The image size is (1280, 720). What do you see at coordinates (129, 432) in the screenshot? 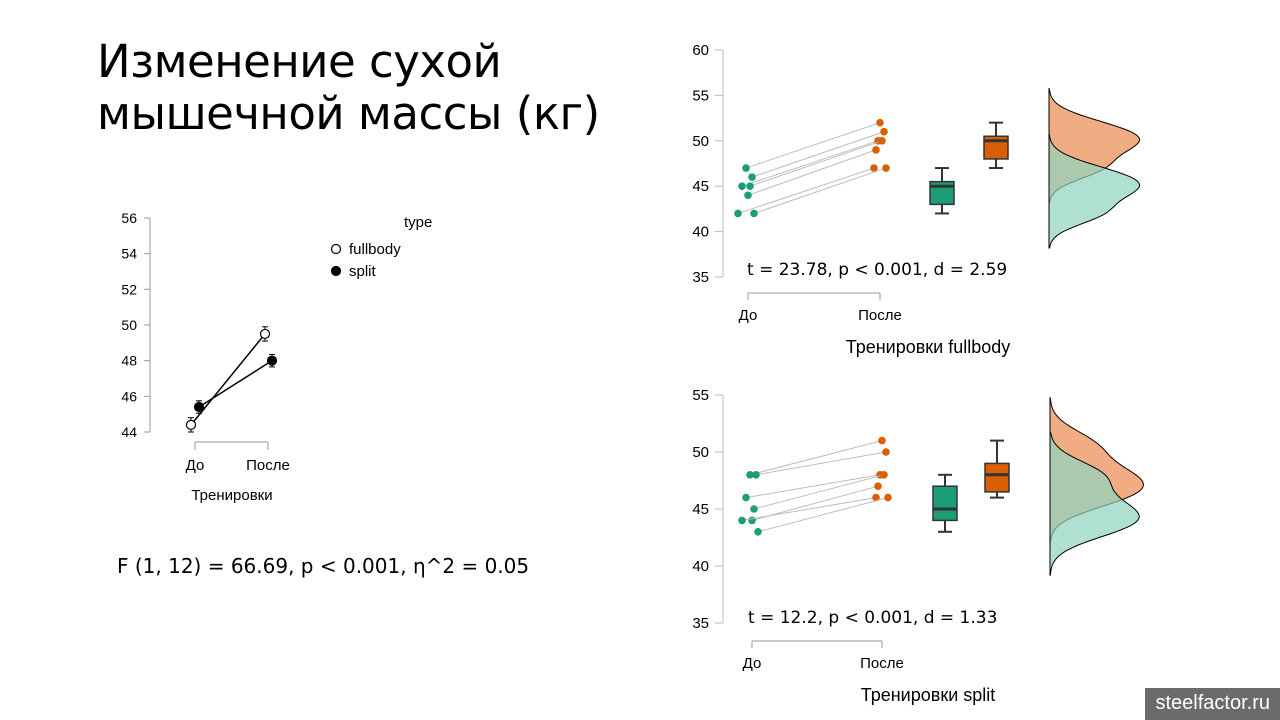
I see `y-tick-label: 44` at bounding box center [129, 432].